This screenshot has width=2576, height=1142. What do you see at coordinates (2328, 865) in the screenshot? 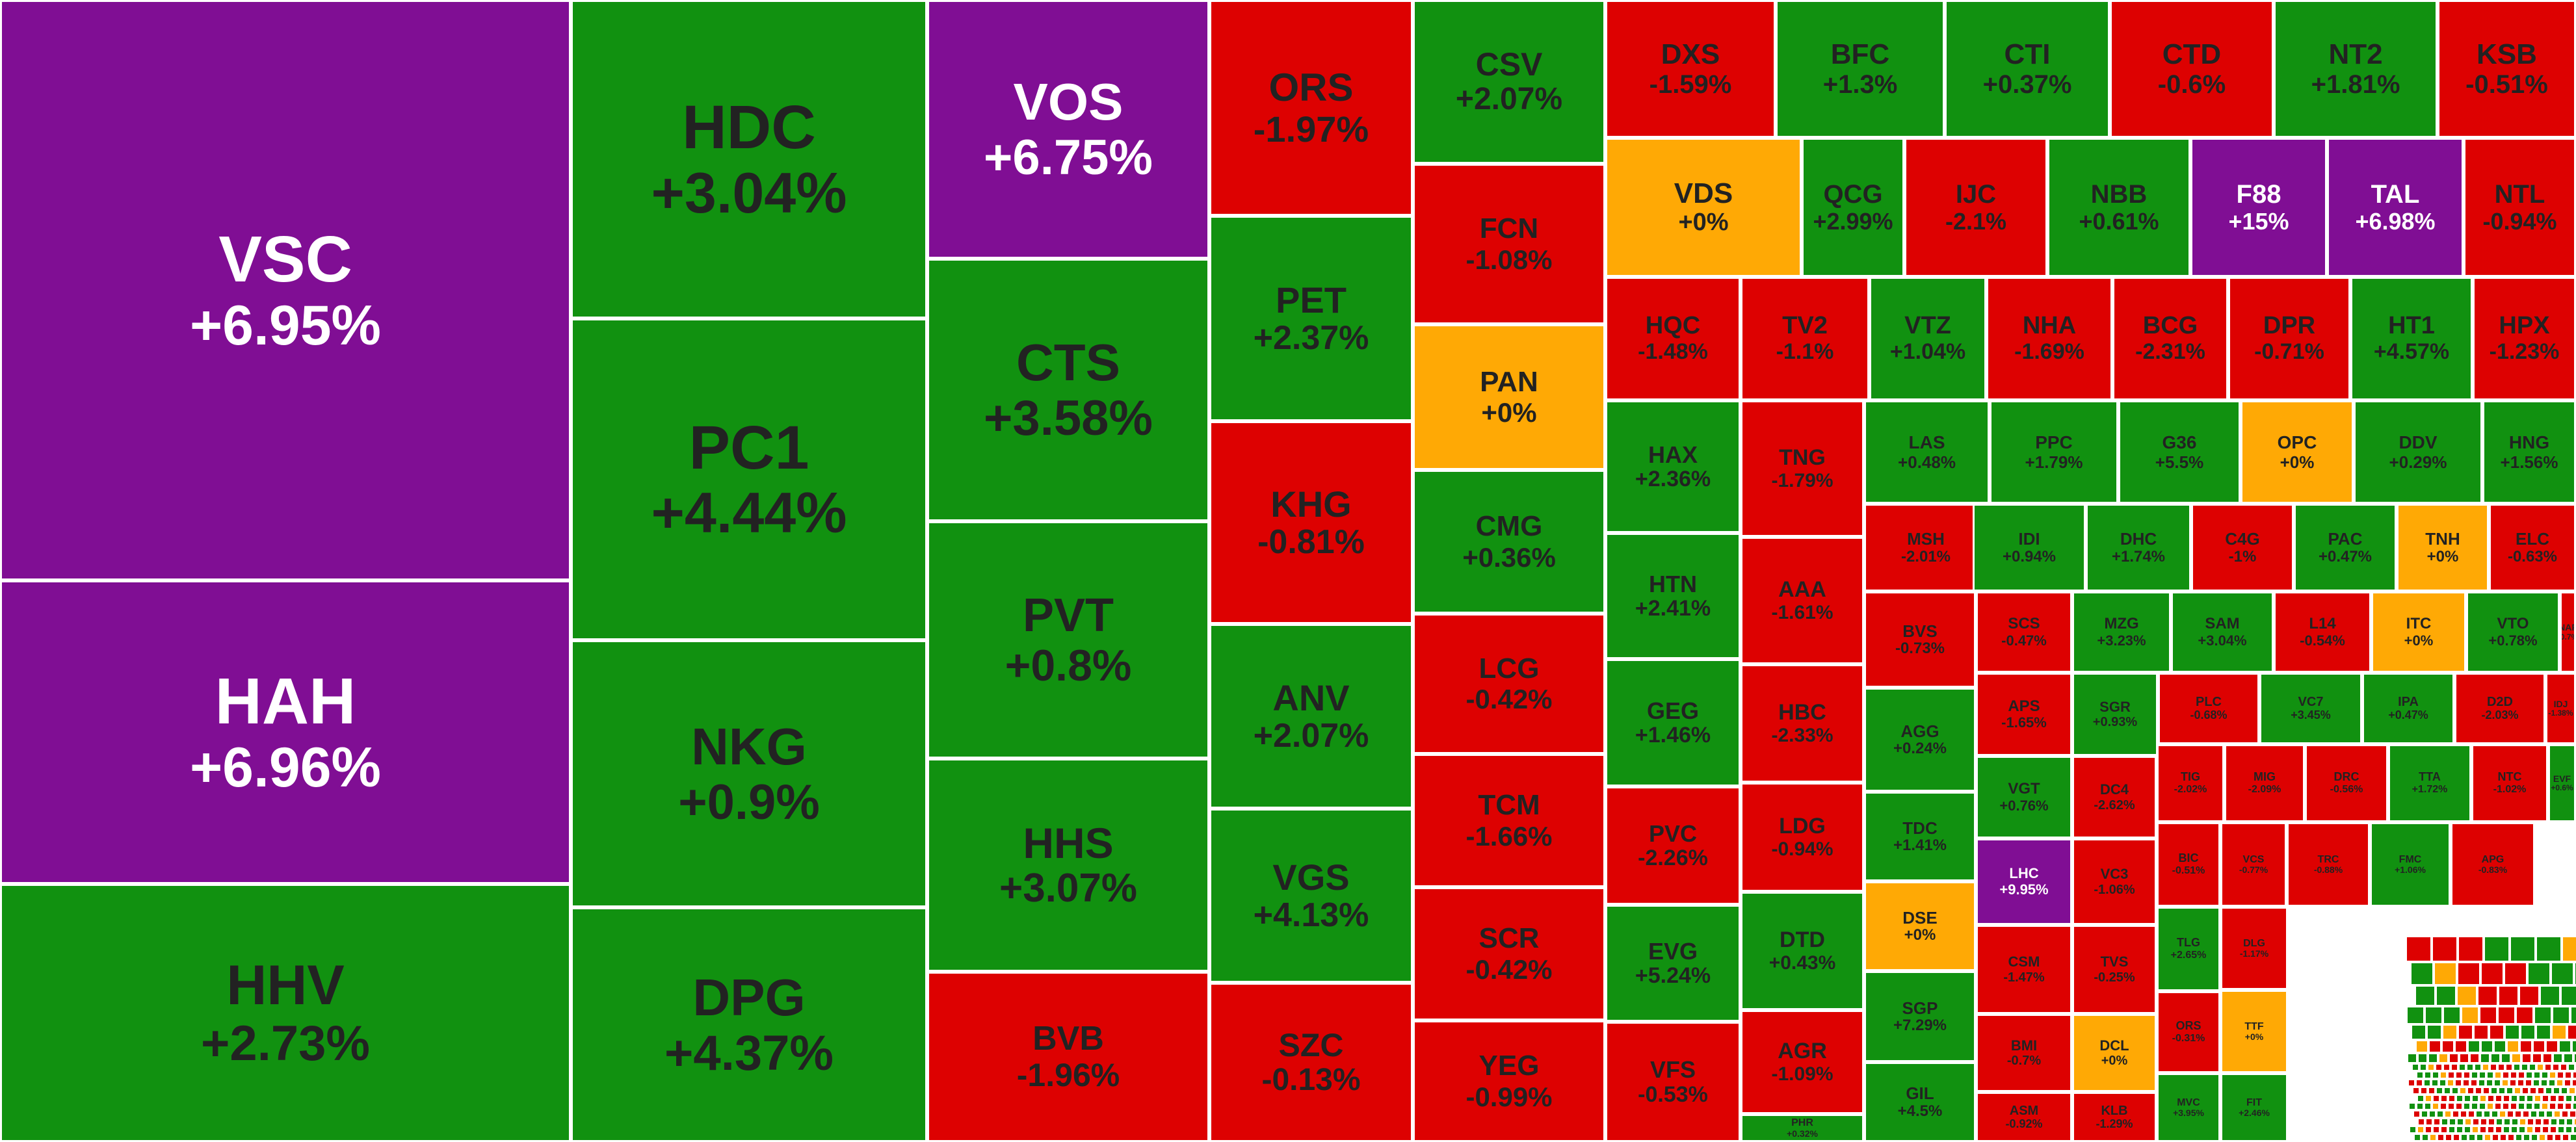
I see `tile-trc: TRC -0.88%` at bounding box center [2328, 865].